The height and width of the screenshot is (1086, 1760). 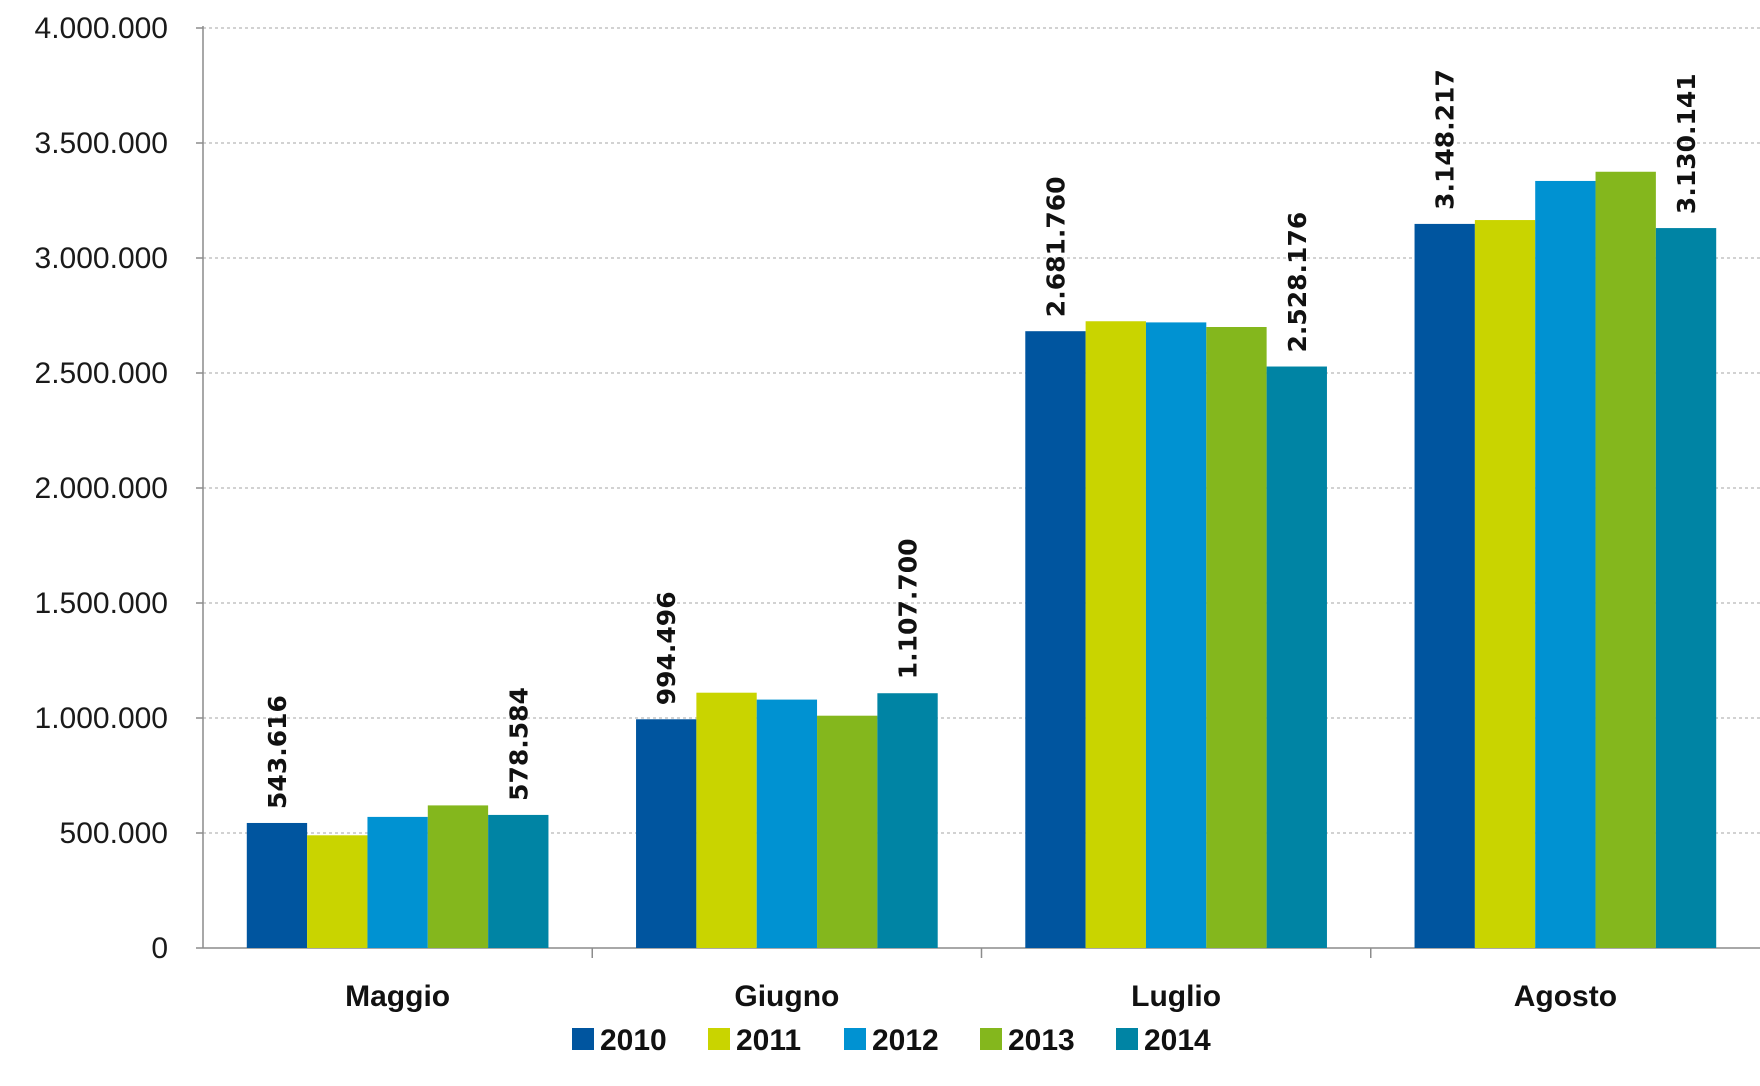 I want to click on legend-item-2011: 2011, so click(x=754, y=1040).